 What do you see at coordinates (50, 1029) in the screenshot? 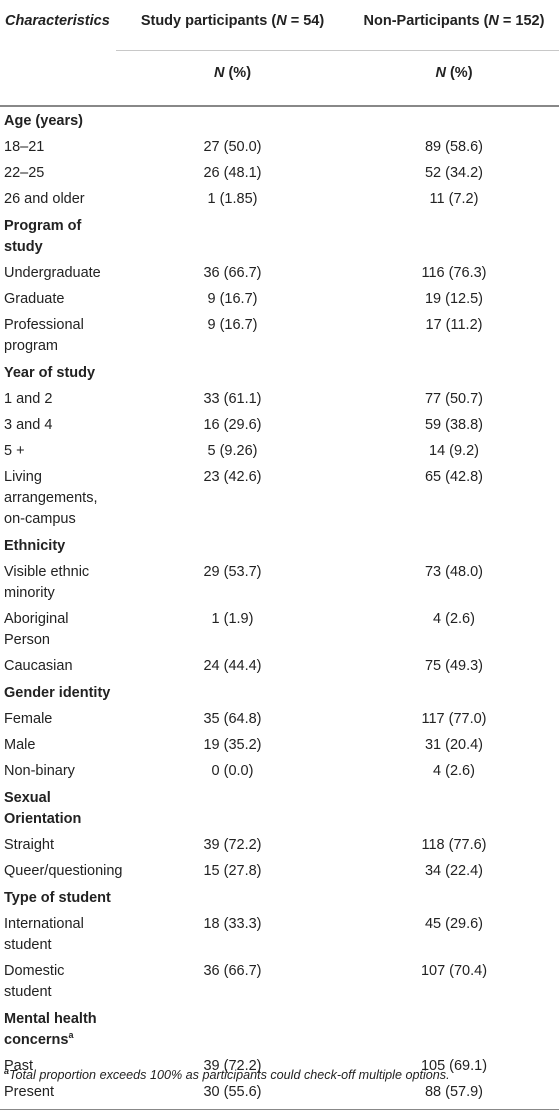
I see `section-title: Mental health concernsa` at bounding box center [50, 1029].